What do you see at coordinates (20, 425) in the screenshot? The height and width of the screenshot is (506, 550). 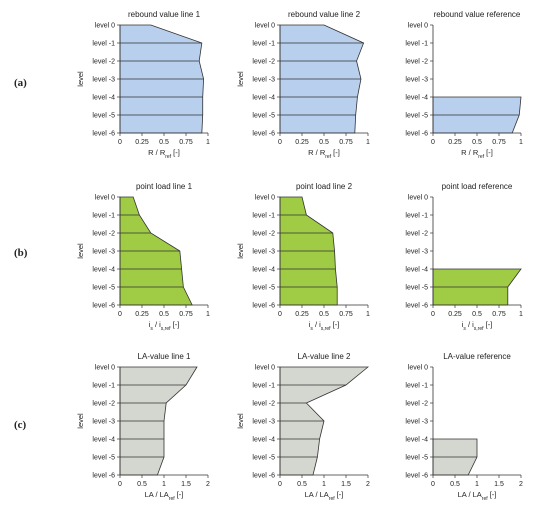 I see `row-label: (c)` at bounding box center [20, 425].